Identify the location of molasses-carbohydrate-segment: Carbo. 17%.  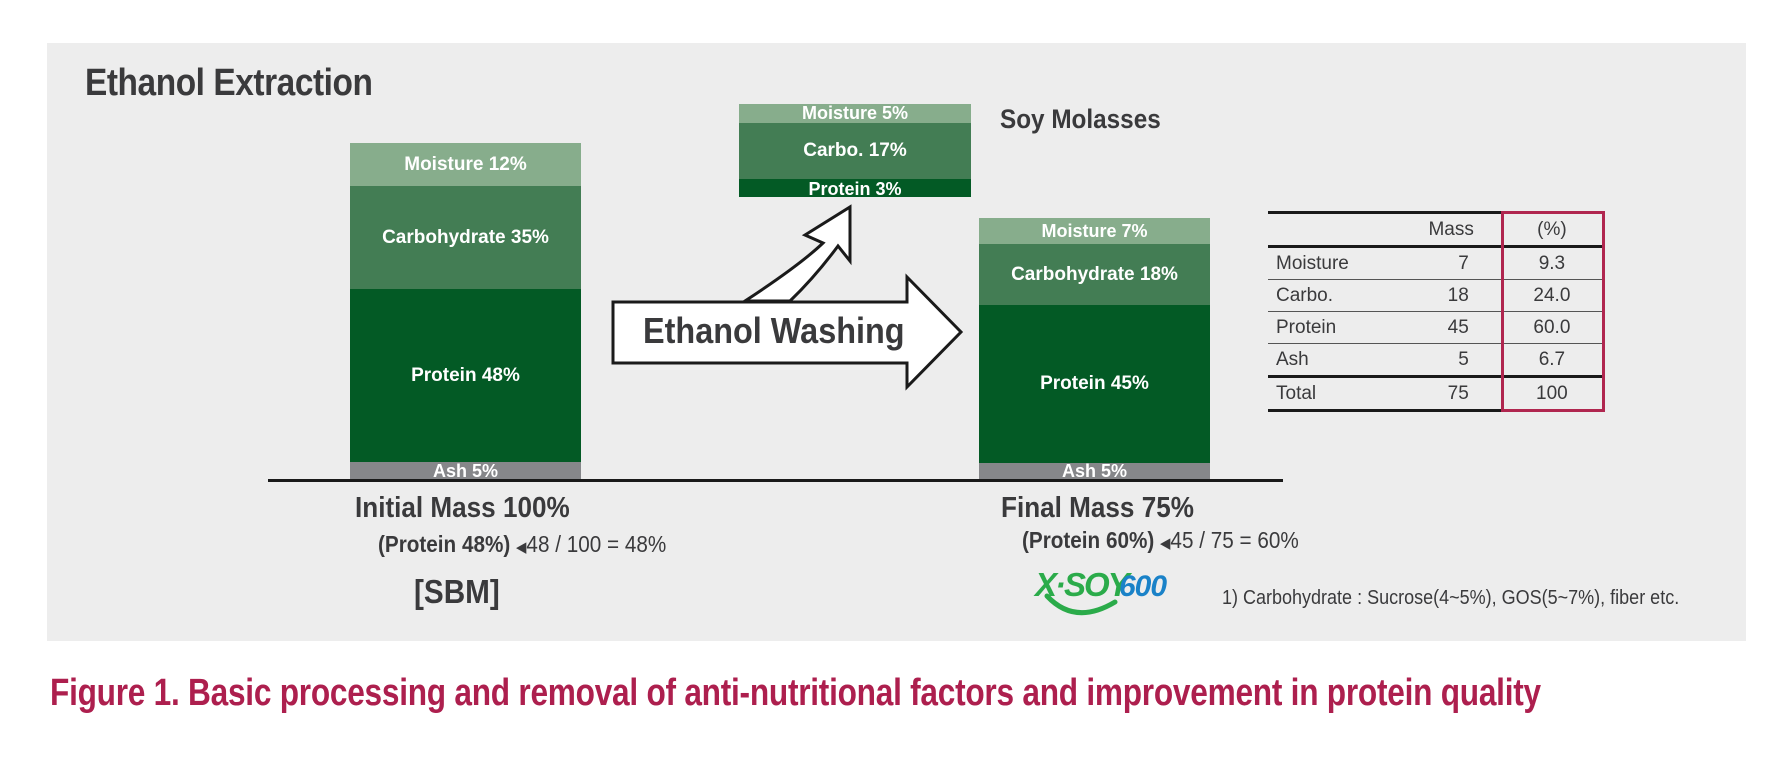
(855, 151).